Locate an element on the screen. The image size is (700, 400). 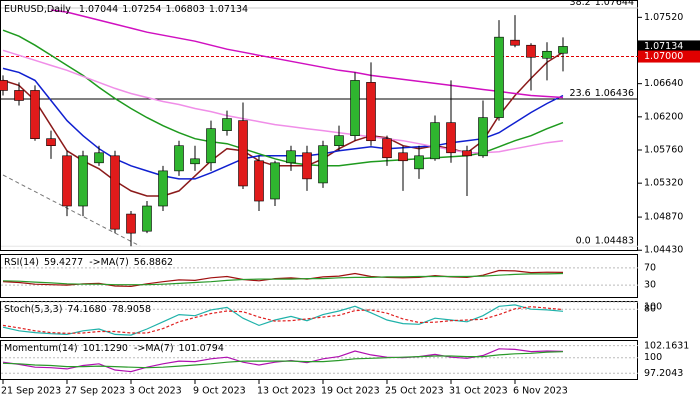
indicator-value: 74.1680 is located at coordinates (86, 309).